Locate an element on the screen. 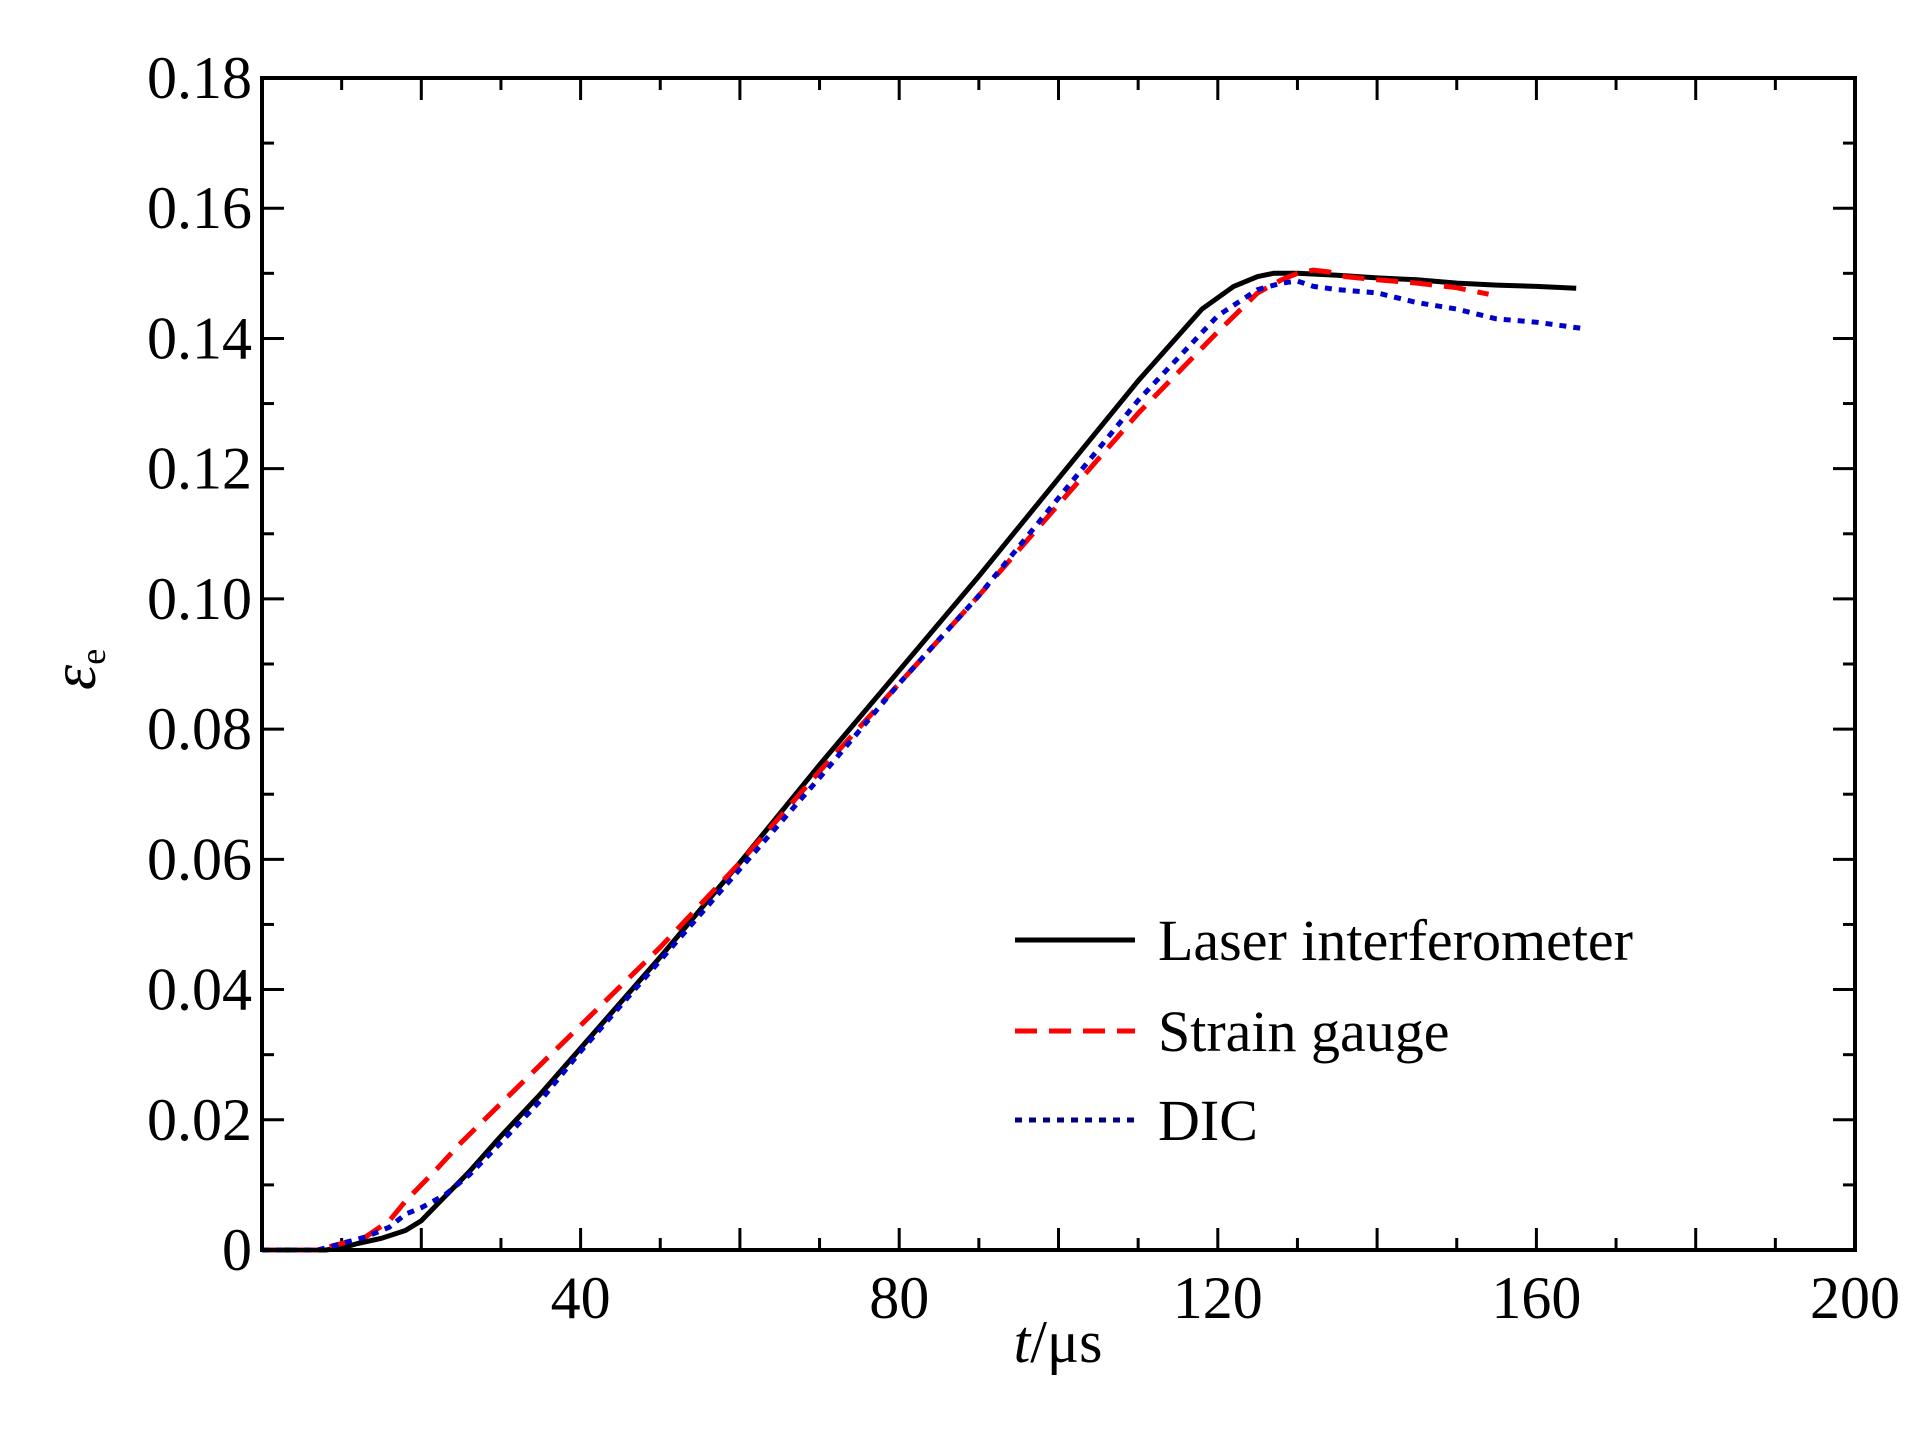 Image resolution: width=1923 pixels, height=1429 pixels. y-tick-label: 0.18 is located at coordinates (199, 78).